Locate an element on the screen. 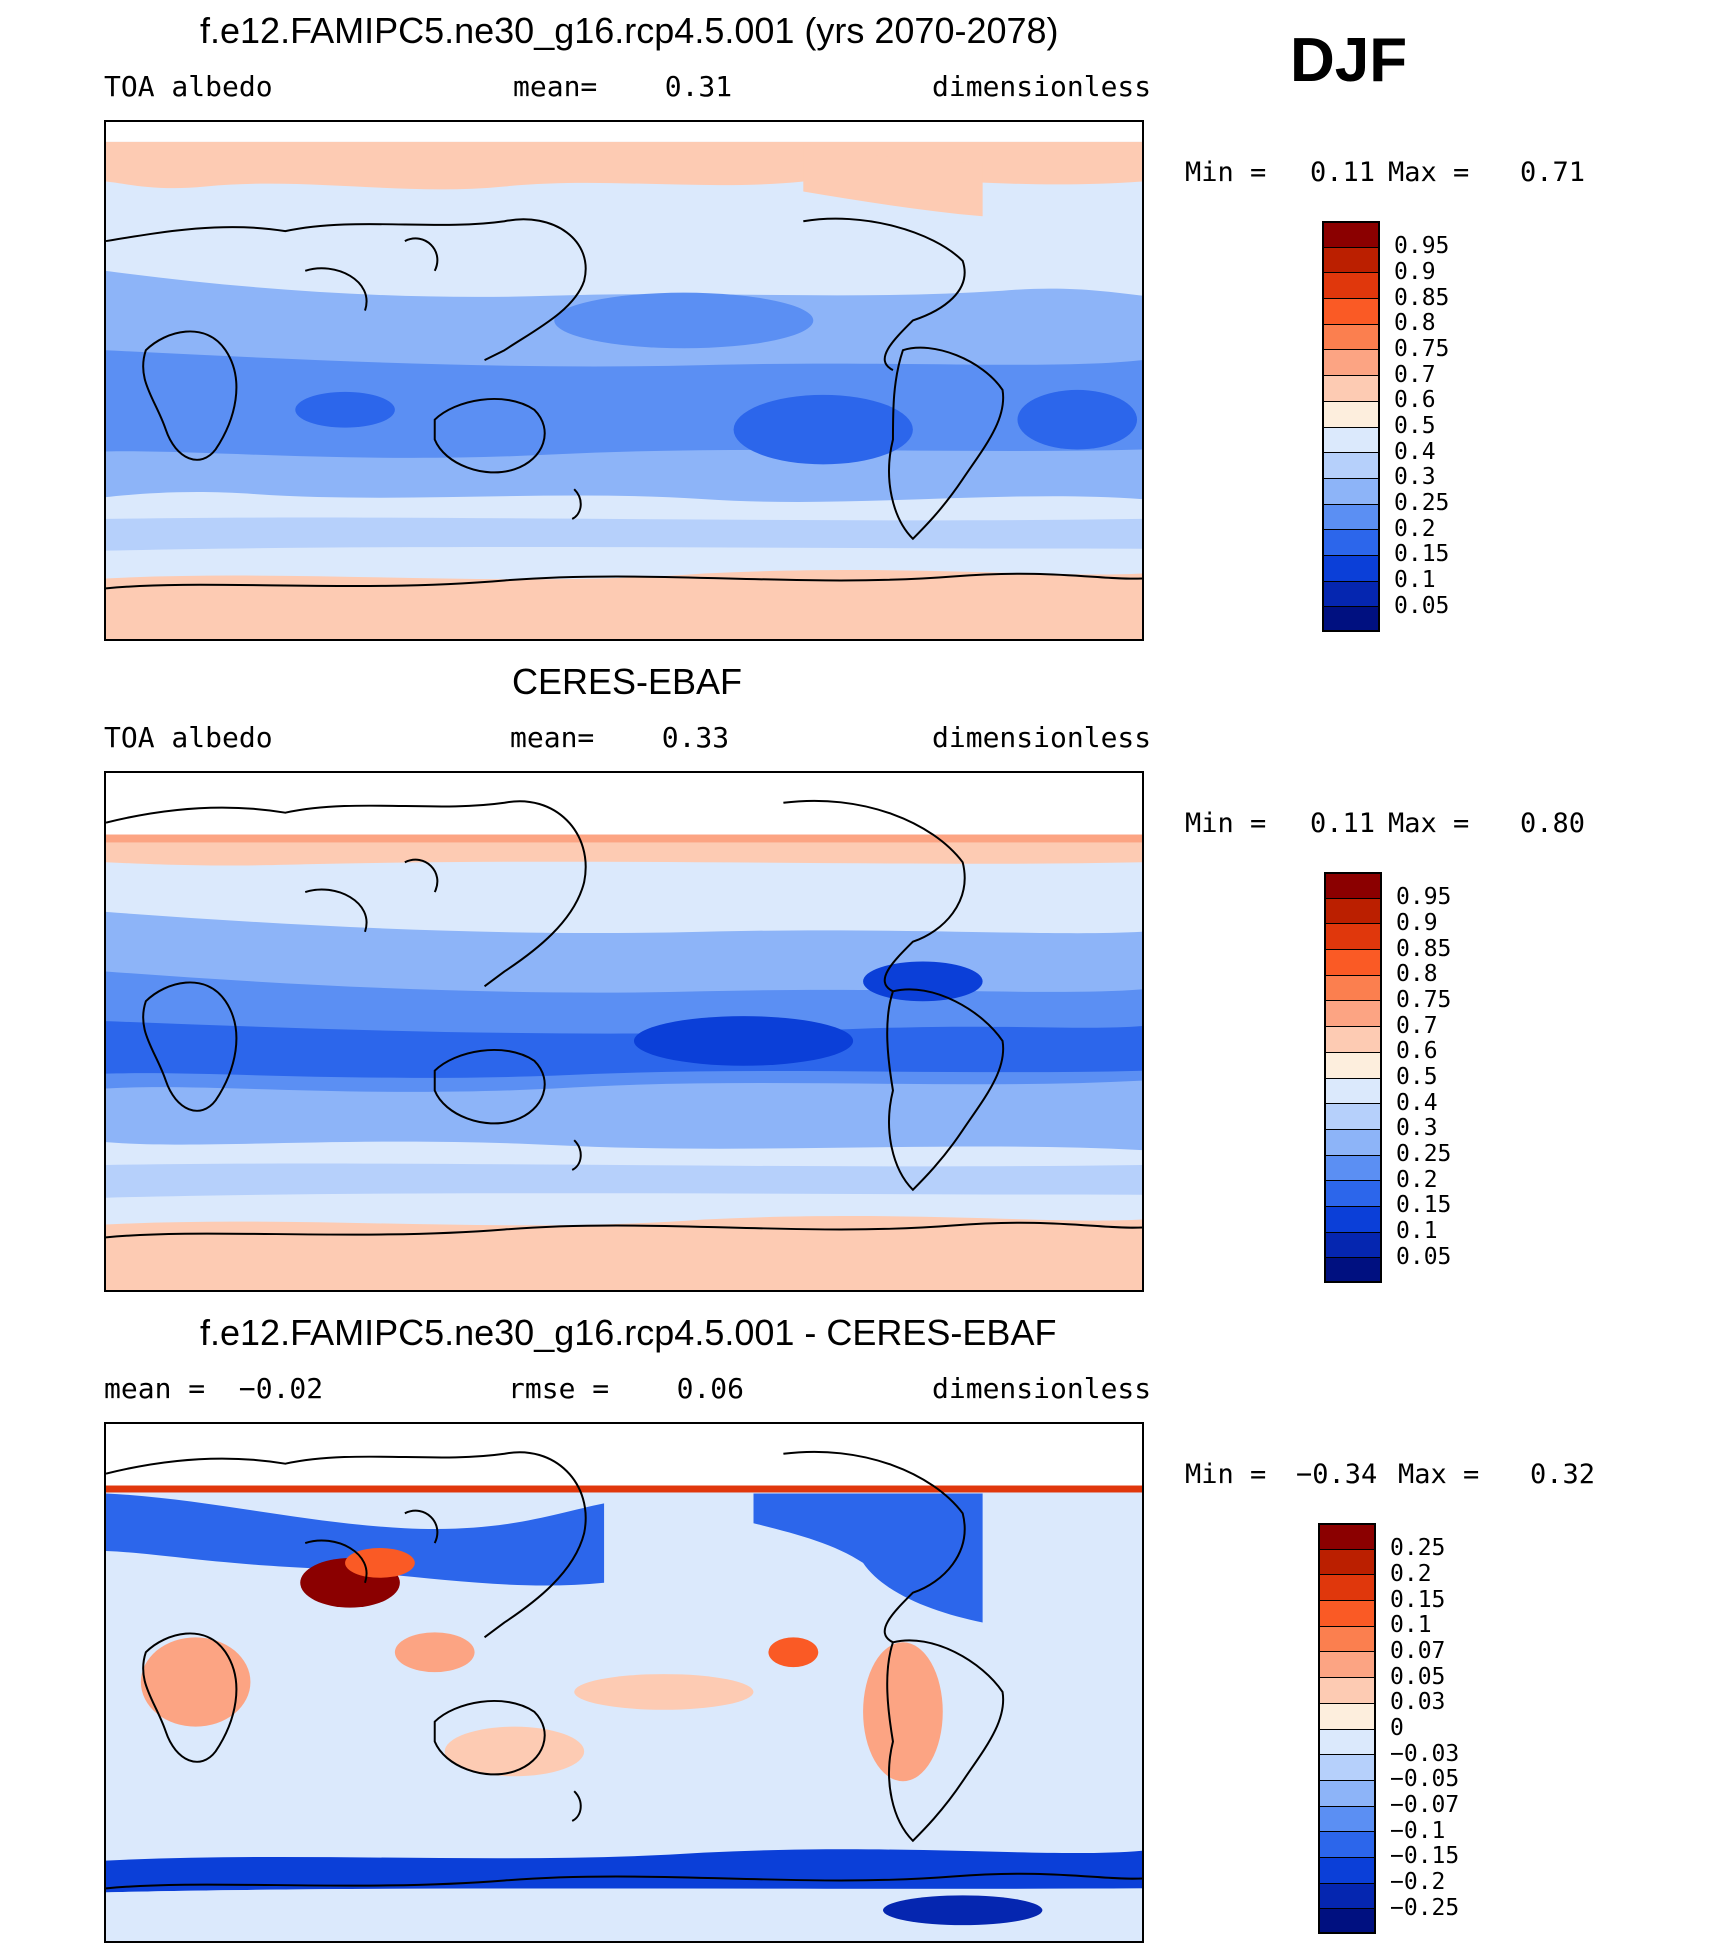 This screenshot has height=1952, width=1710. panel-1-max-label: Max = is located at coordinates (1429, 172).